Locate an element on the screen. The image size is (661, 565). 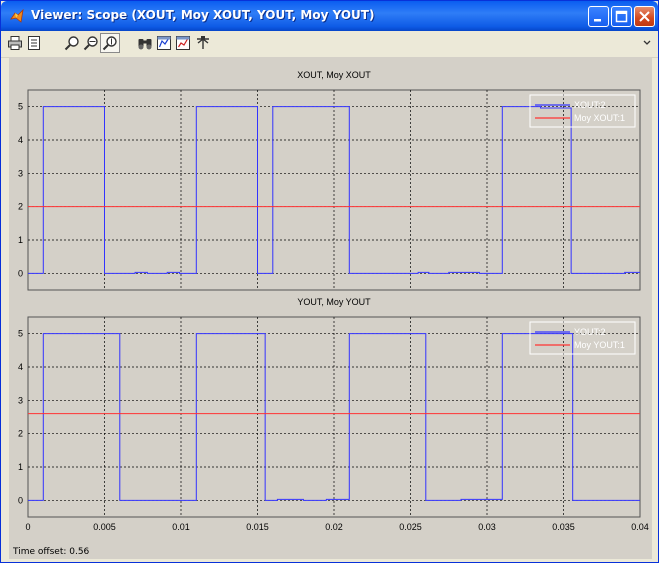
x-tick-label: 0.015 is located at coordinates (257, 527).